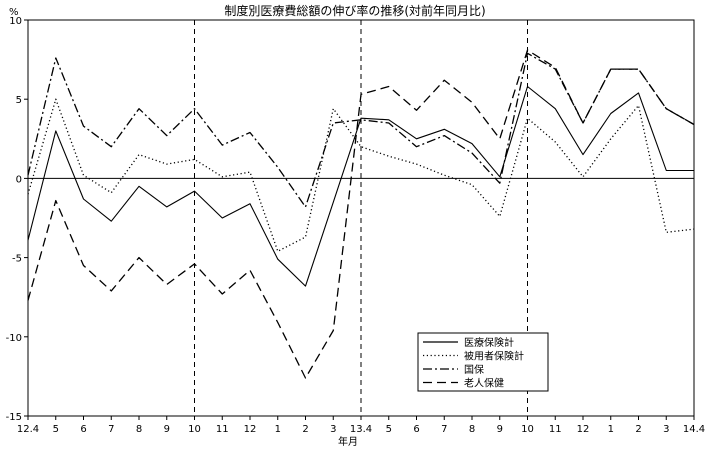 Image resolution: width=710 pixels, height=450 pixels. I want to click on y-axis-unit-label: %, so click(14, 12).